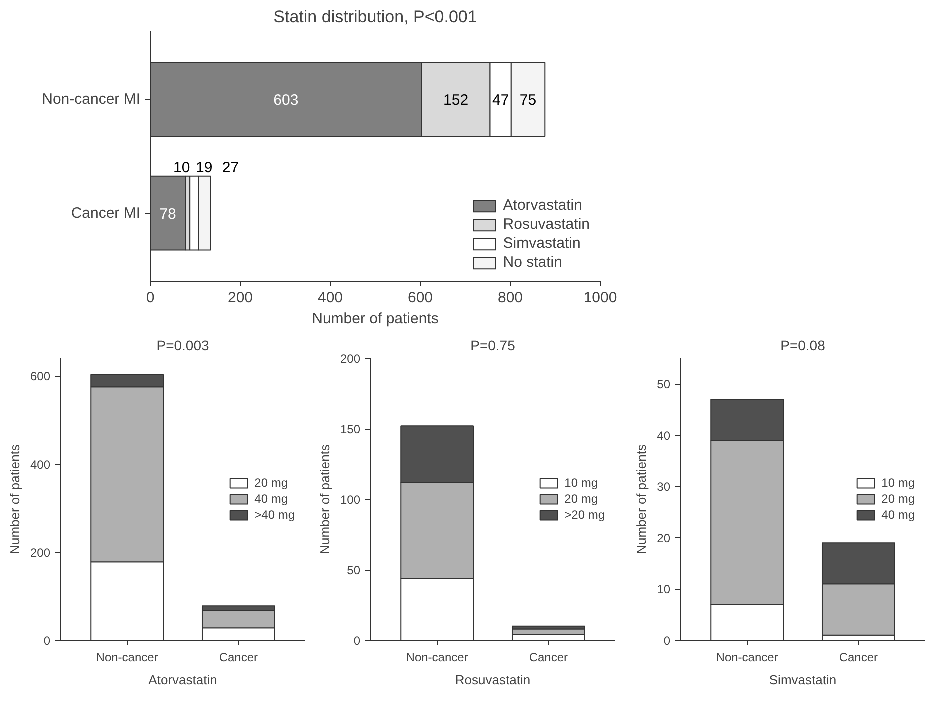 This screenshot has height=706, width=943. What do you see at coordinates (803, 346) in the screenshot?
I see `chart-title: P=0.08` at bounding box center [803, 346].